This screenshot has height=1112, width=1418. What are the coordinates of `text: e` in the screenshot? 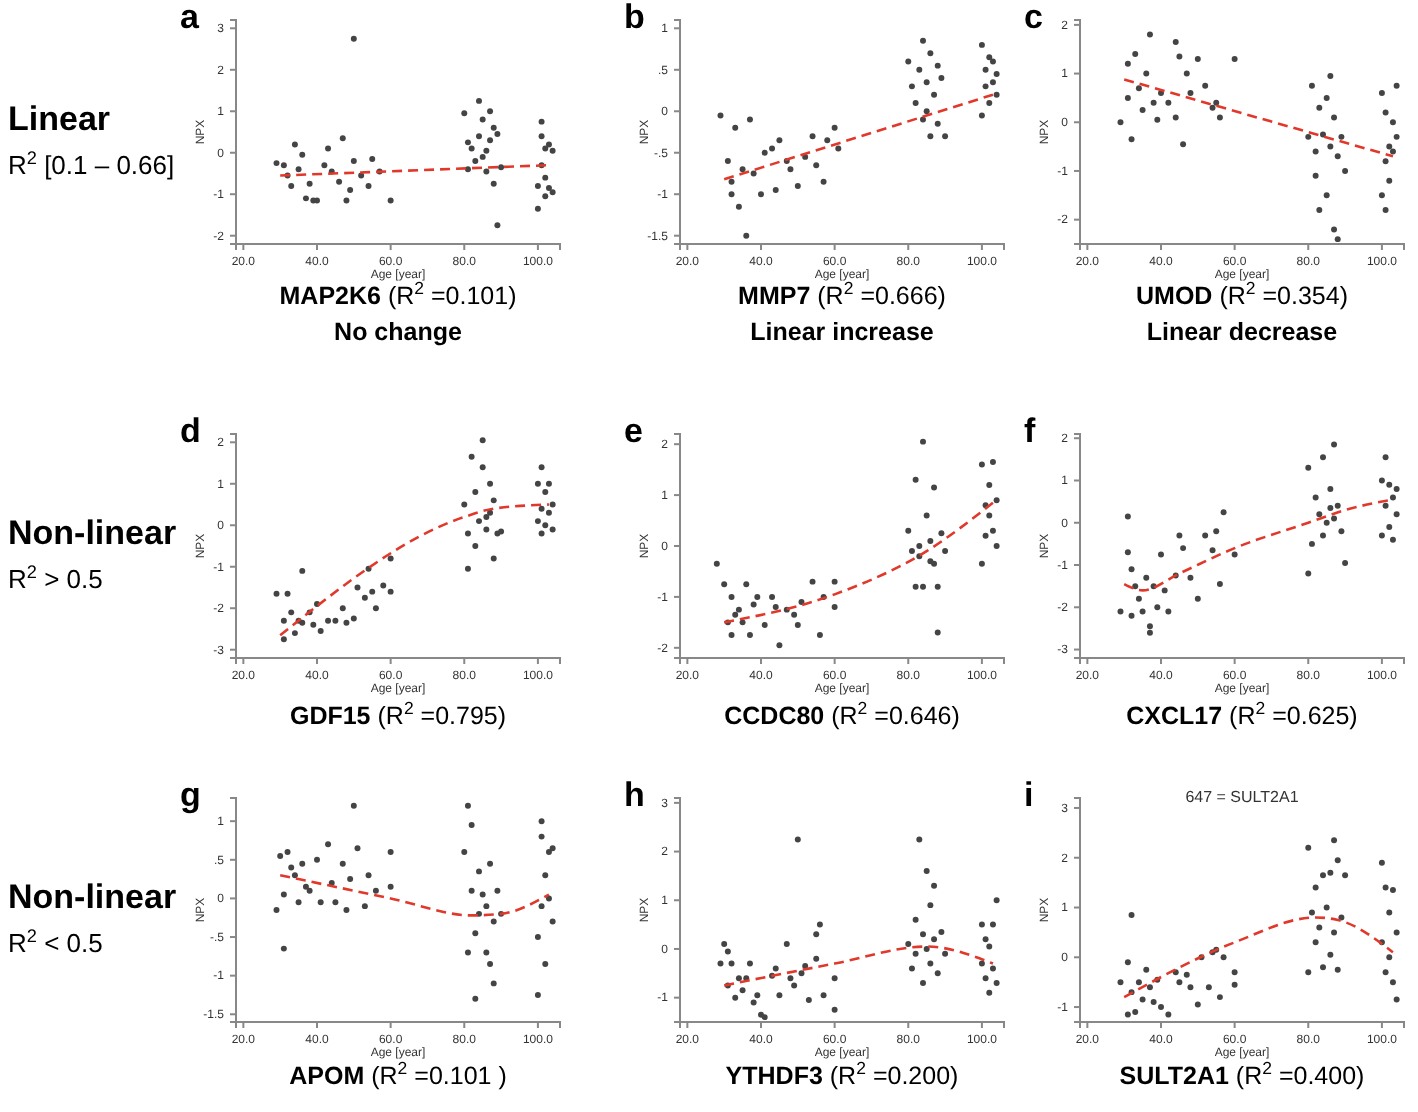 It's located at (633, 431).